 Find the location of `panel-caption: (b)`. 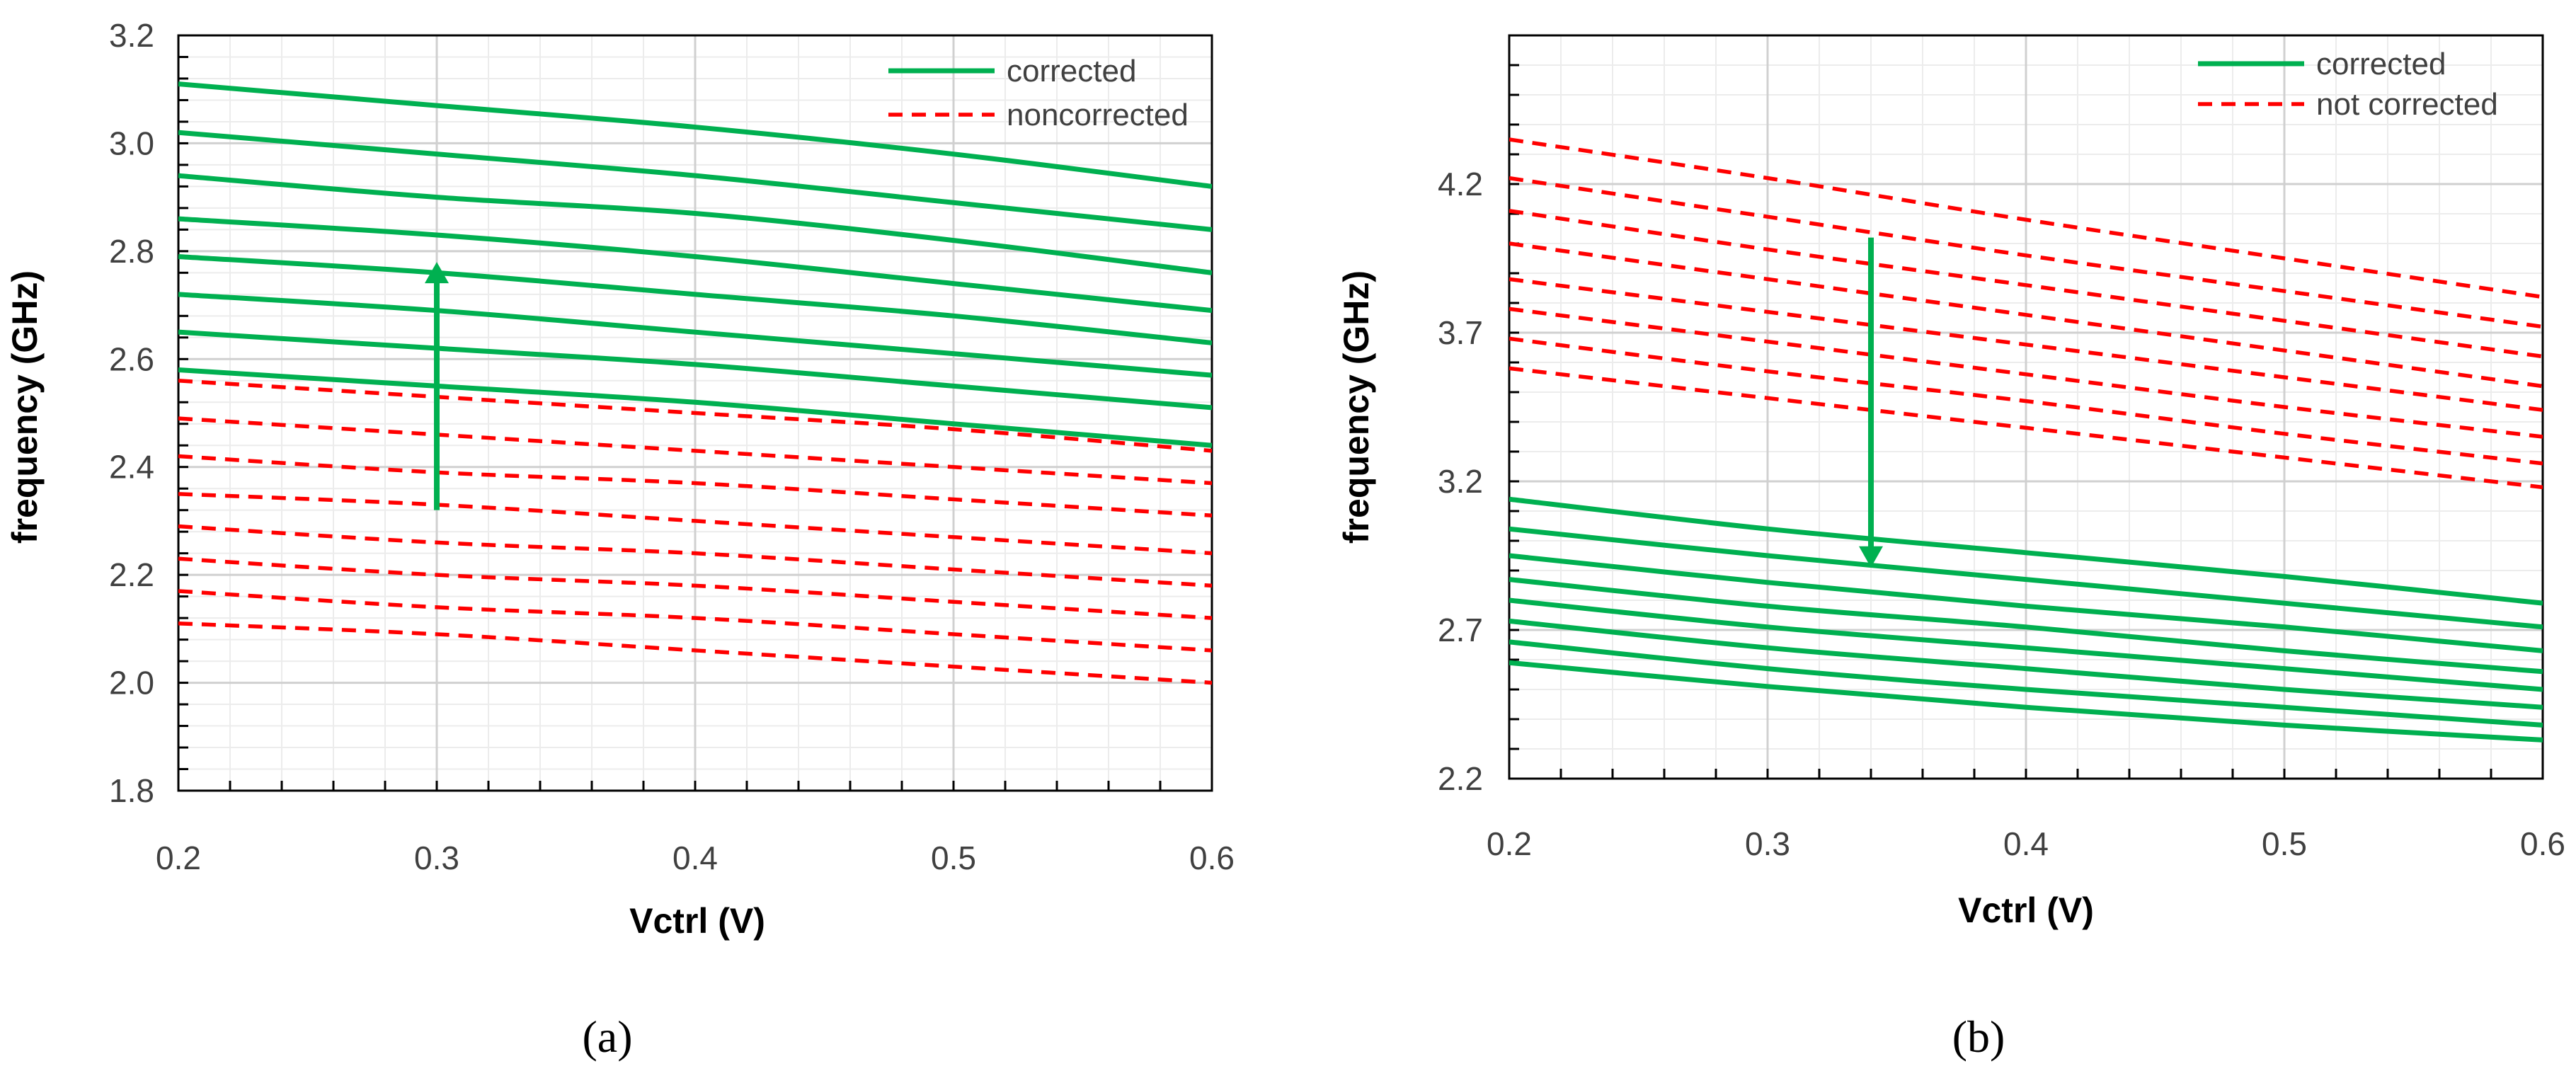

panel-caption: (b) is located at coordinates (1978, 1037).